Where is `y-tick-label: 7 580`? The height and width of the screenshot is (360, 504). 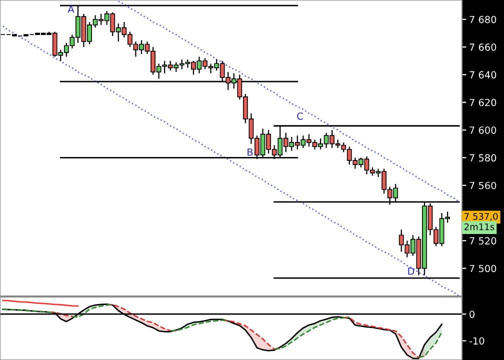 y-tick-label: 7 580 is located at coordinates (483, 158).